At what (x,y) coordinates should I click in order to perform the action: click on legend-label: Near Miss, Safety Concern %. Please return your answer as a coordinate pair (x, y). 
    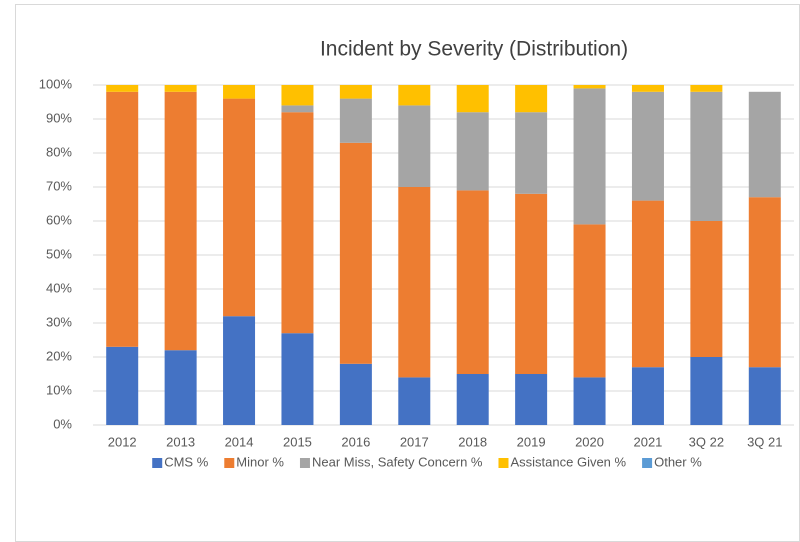
    Looking at the image, I should click on (397, 461).